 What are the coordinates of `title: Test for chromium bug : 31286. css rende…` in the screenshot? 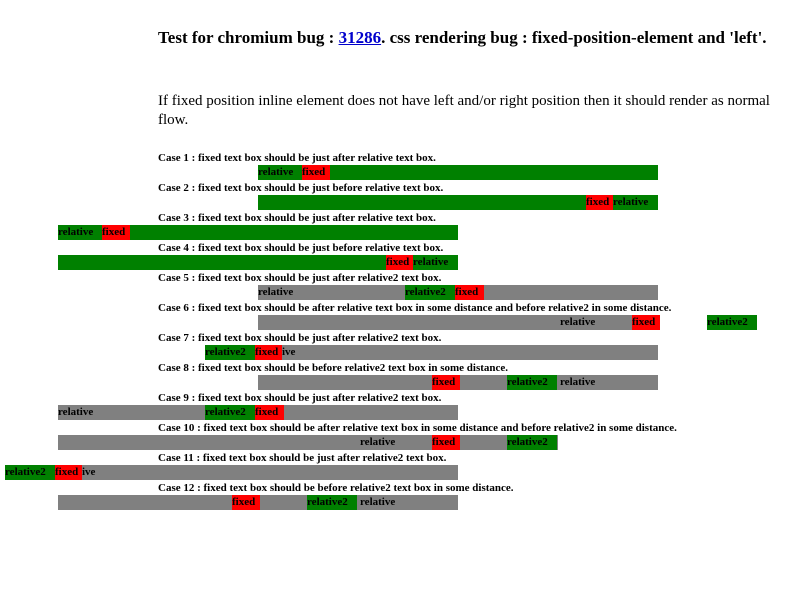 It's located at (468, 38).